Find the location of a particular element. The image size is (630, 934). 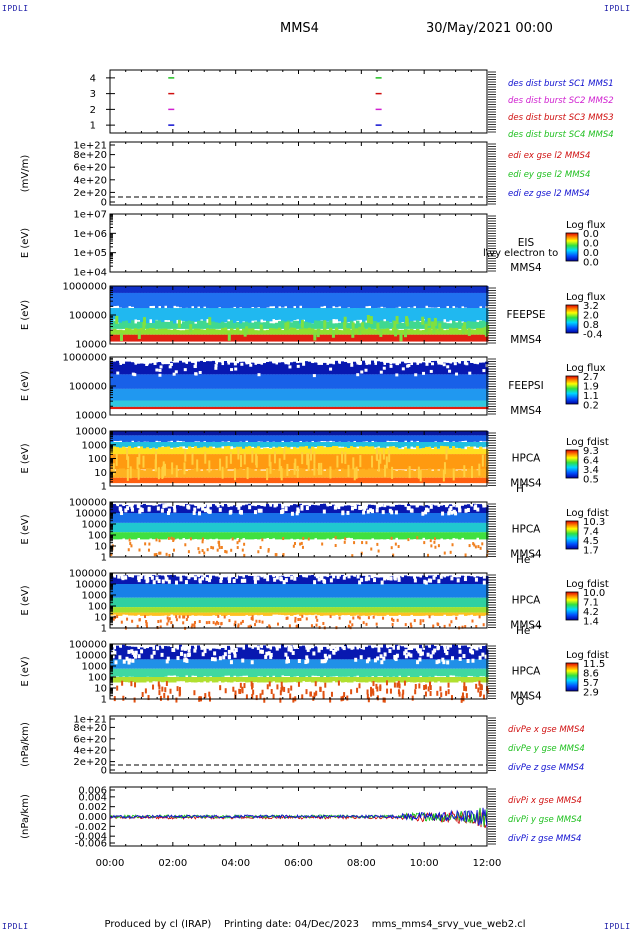

edi-panel-y-tick-label: 6e+20 is located at coordinates (90, 168).